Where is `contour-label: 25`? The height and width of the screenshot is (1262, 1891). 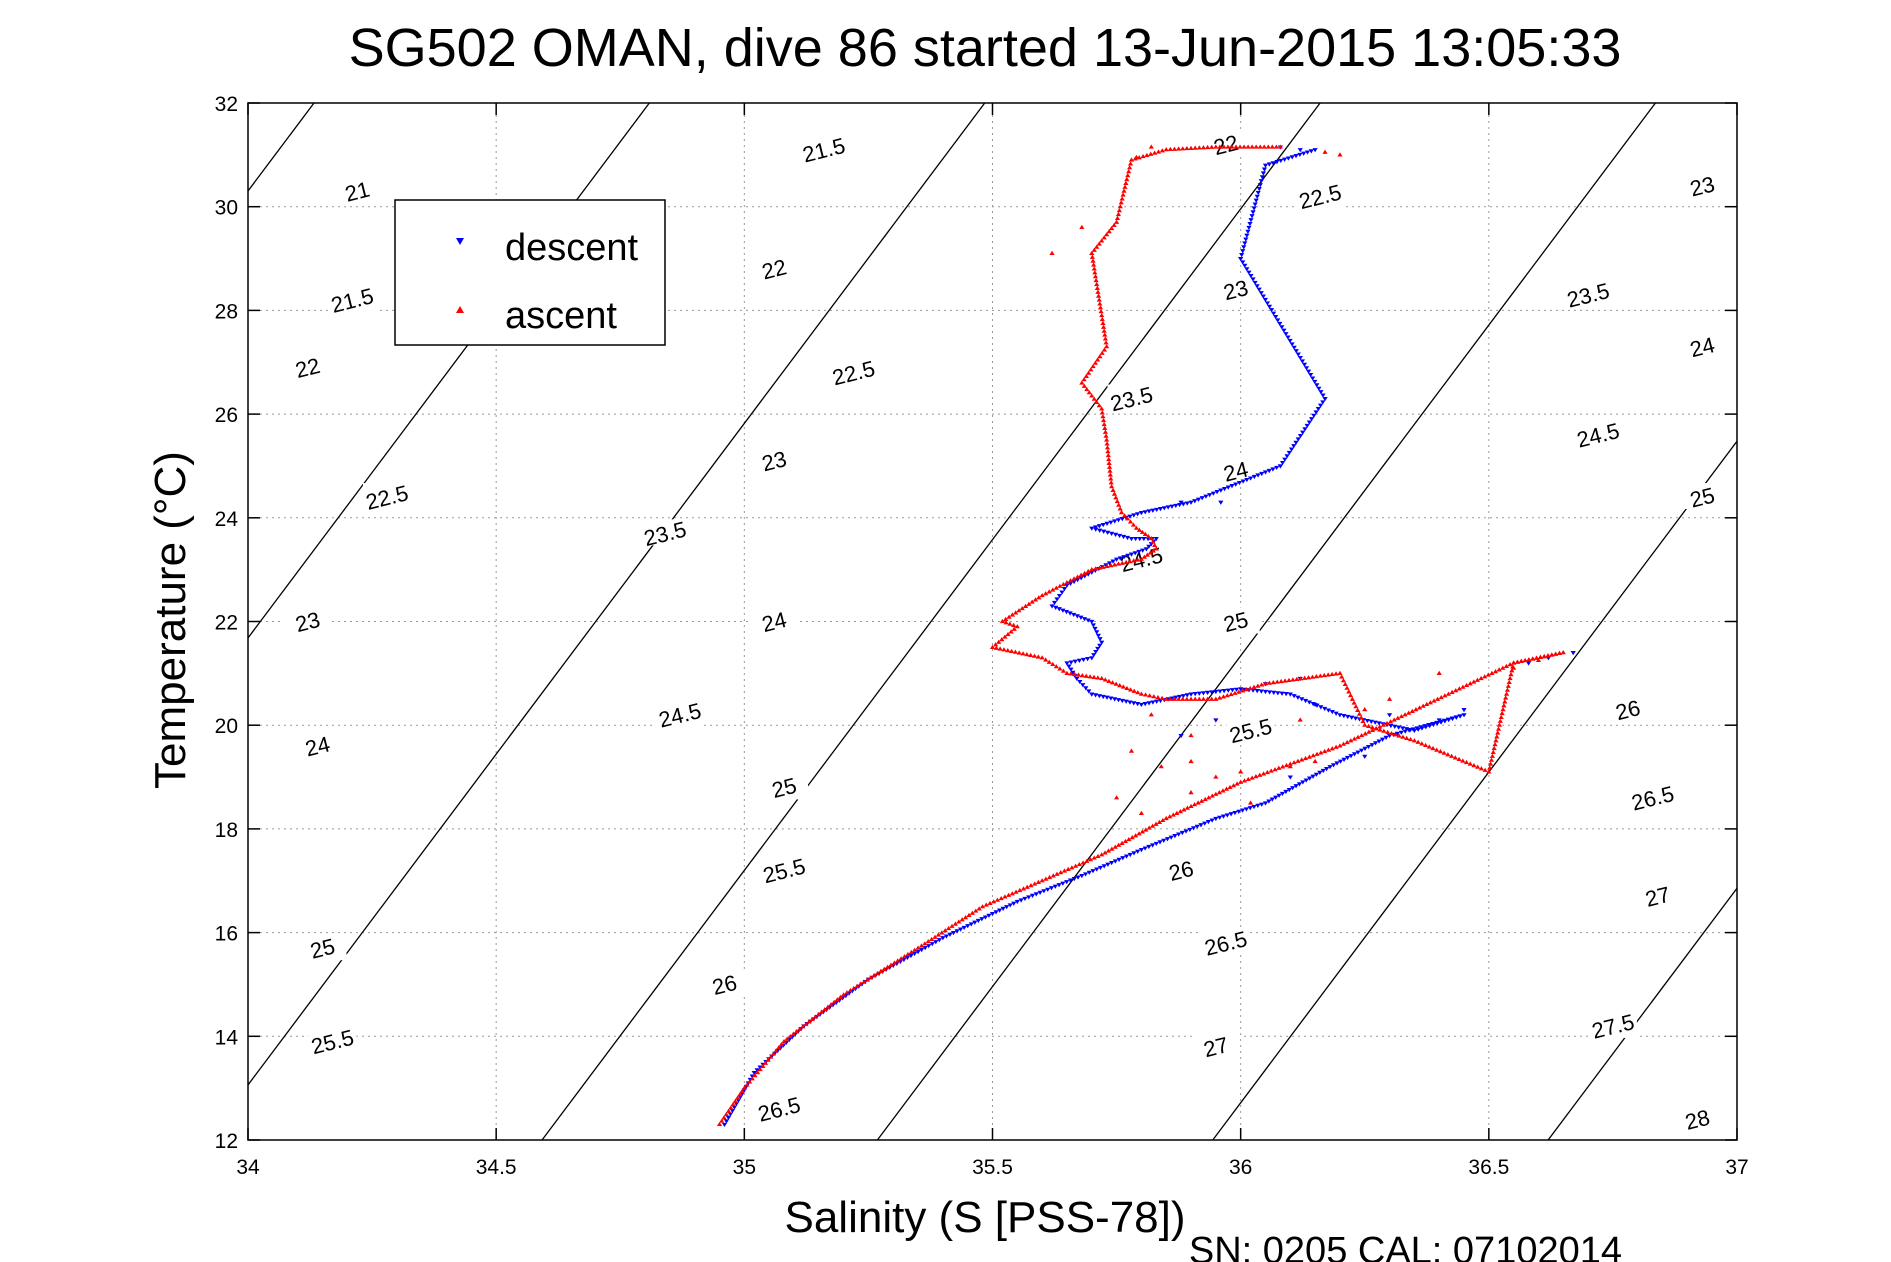 contour-label: 25 is located at coordinates (323, 949).